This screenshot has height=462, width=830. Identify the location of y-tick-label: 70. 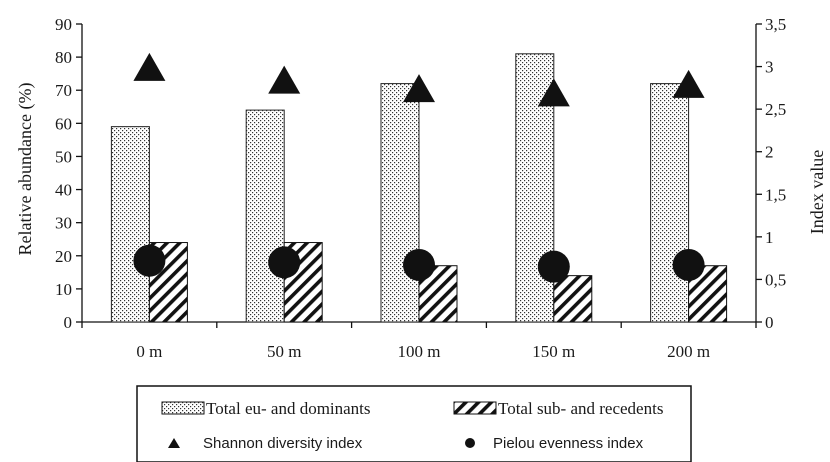
(63, 90).